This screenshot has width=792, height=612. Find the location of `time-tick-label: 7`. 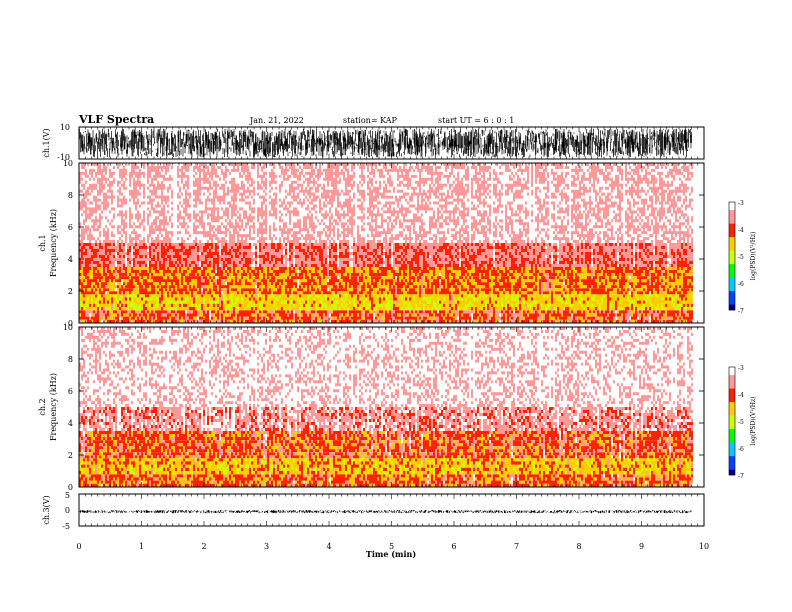

time-tick-label: 7 is located at coordinates (516, 546).